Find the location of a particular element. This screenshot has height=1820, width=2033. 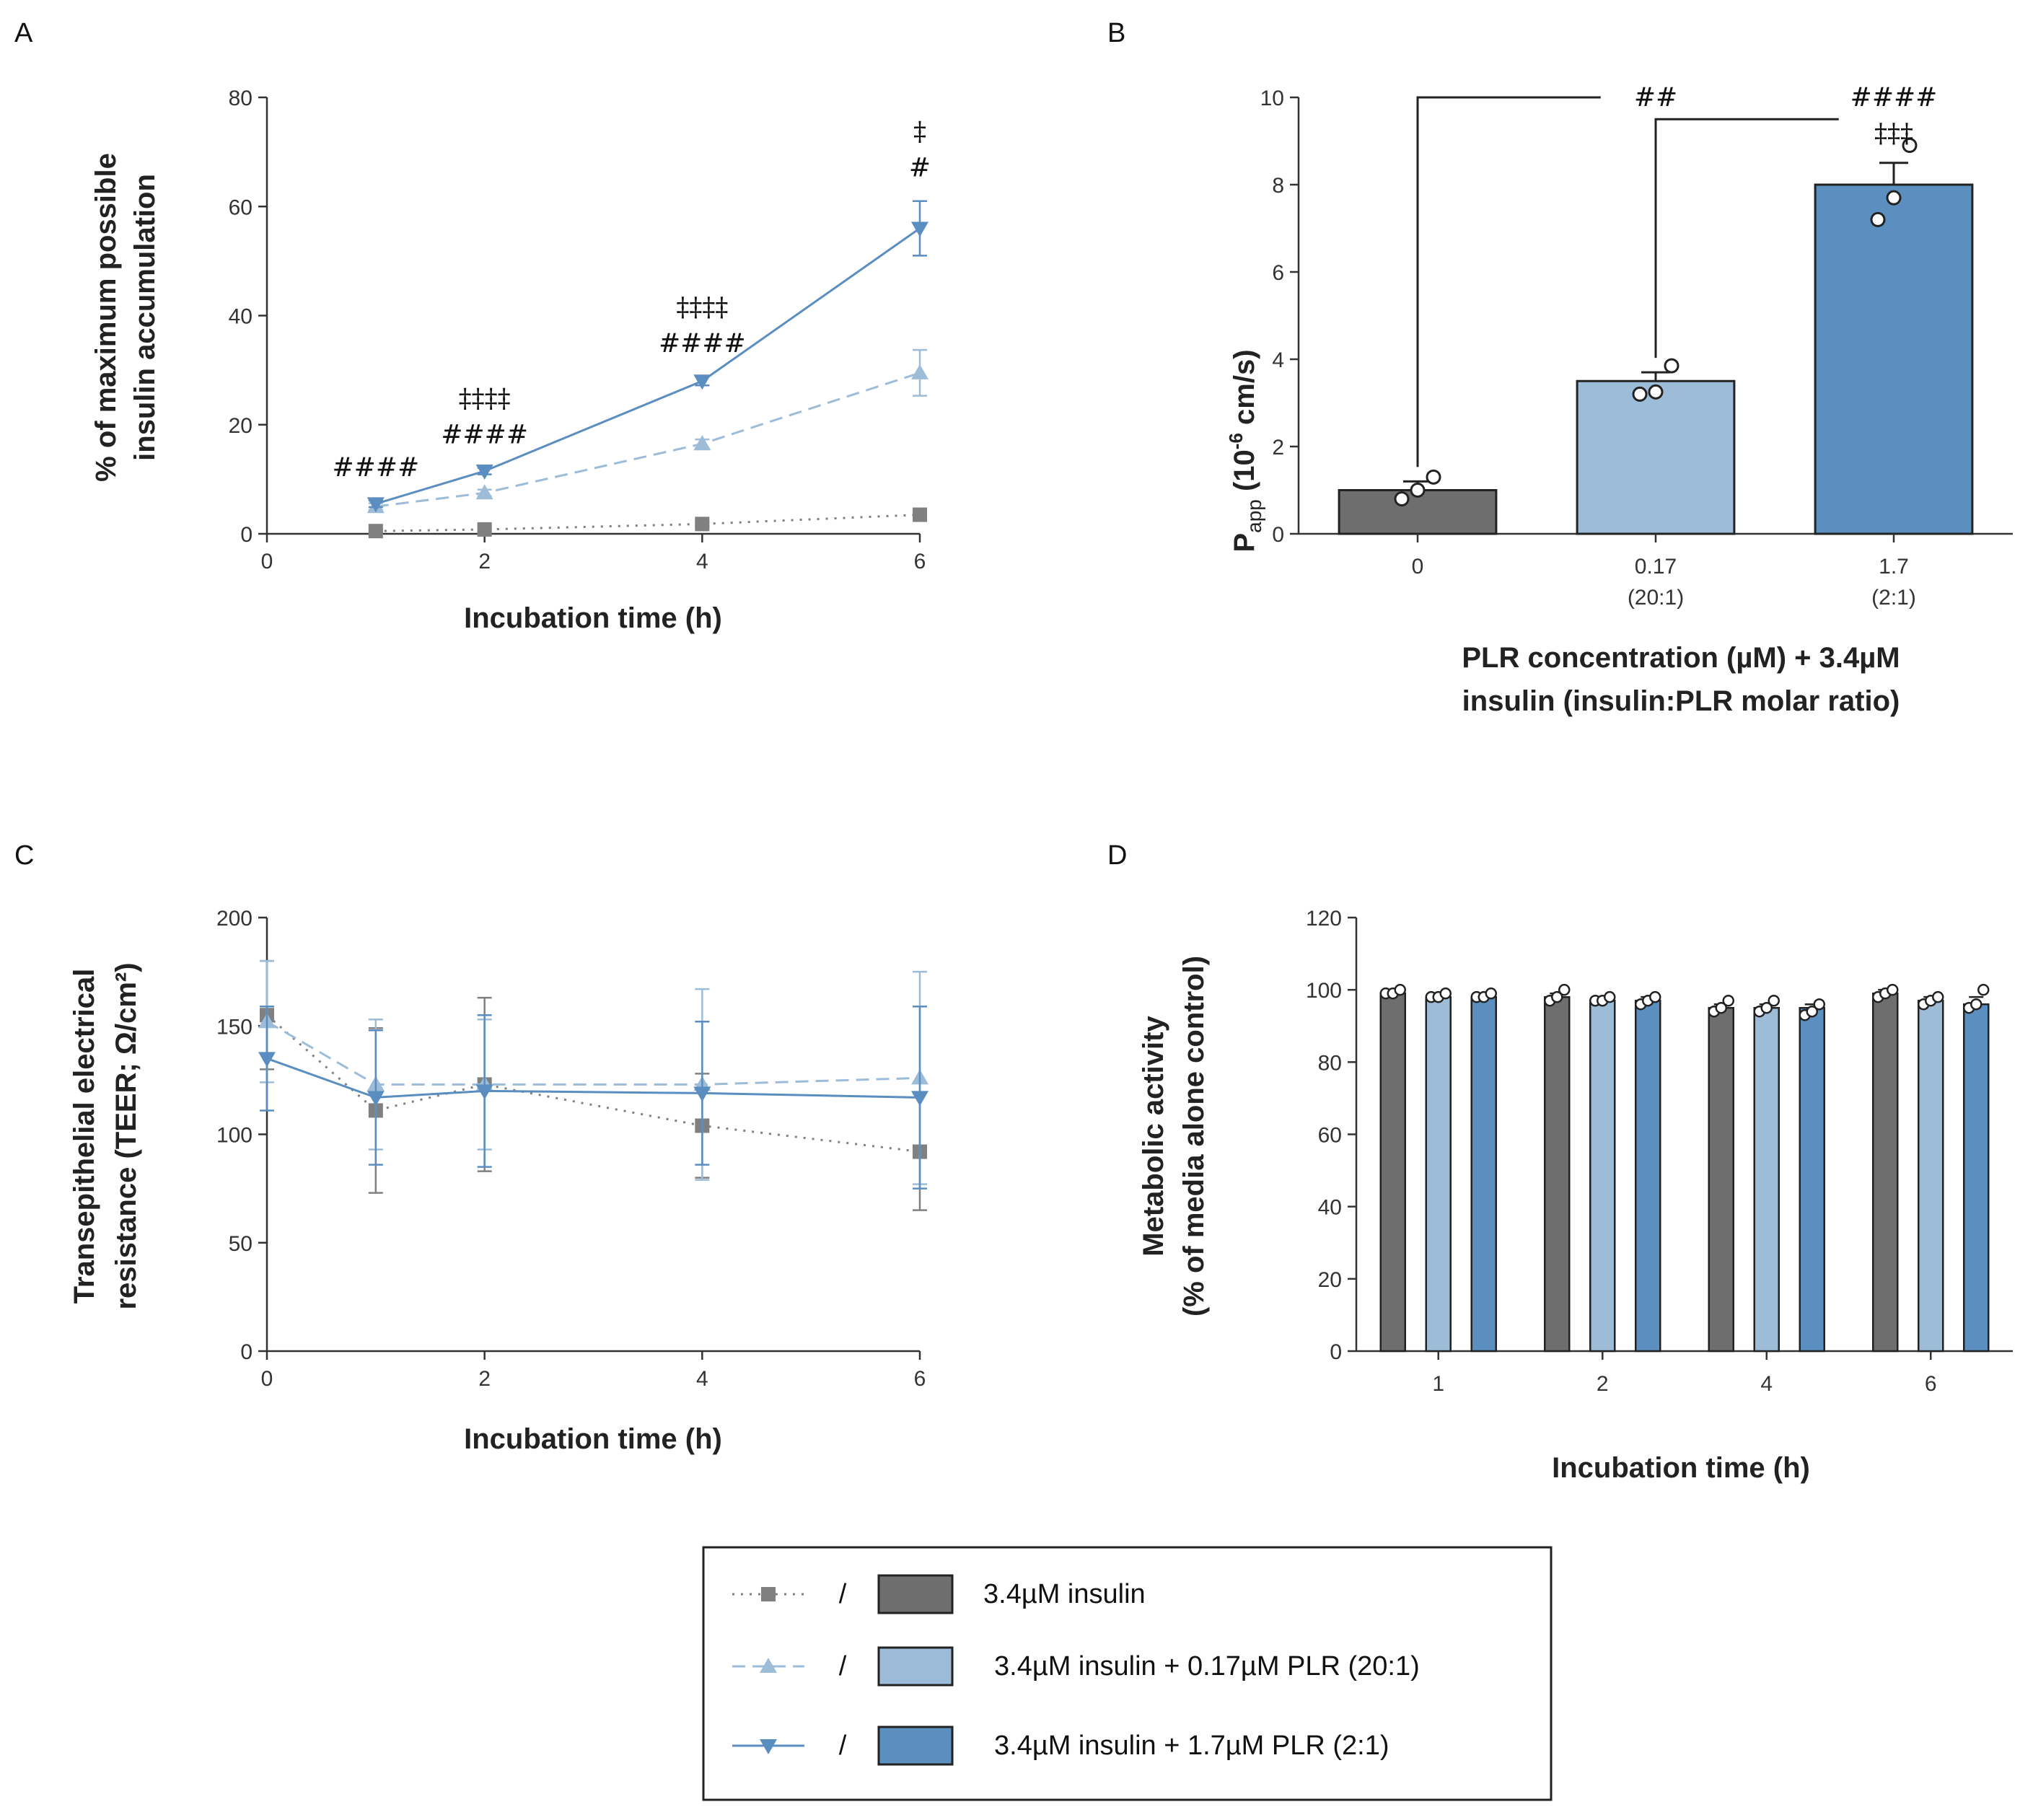

panel-a-significance-label: ‡‡‡‡ is located at coordinates (485, 398).